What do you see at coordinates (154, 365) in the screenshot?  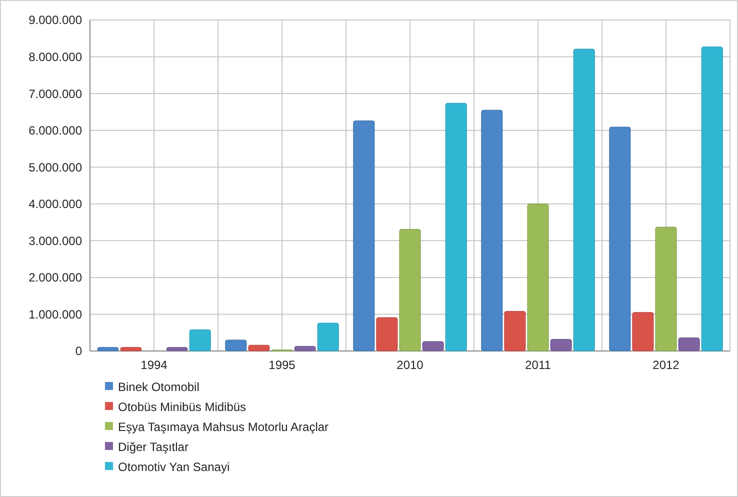 I see `x-tick-label: 1994` at bounding box center [154, 365].